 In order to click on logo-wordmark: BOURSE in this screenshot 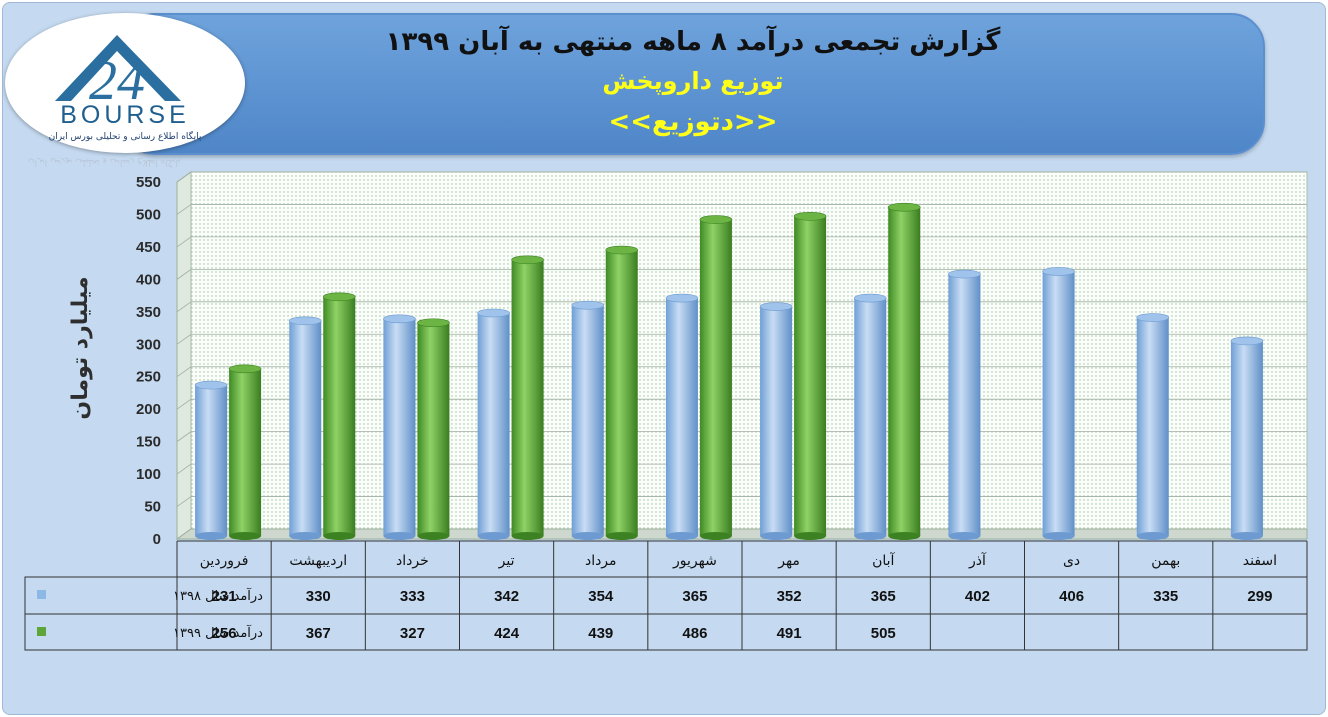, I will do `click(125, 115)`.